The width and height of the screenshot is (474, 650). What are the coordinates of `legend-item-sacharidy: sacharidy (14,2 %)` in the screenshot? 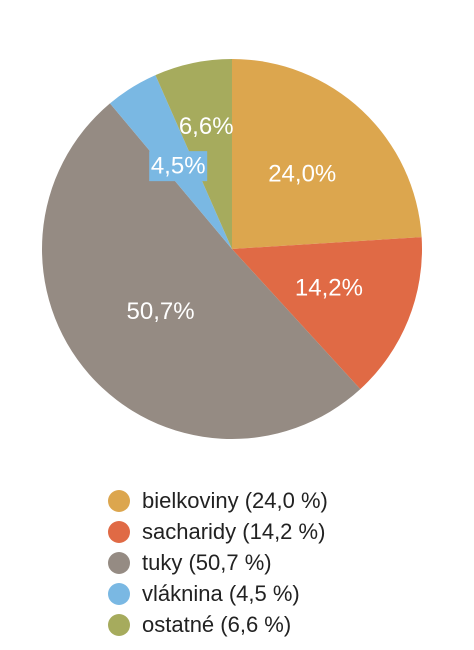 It's located at (218, 531).